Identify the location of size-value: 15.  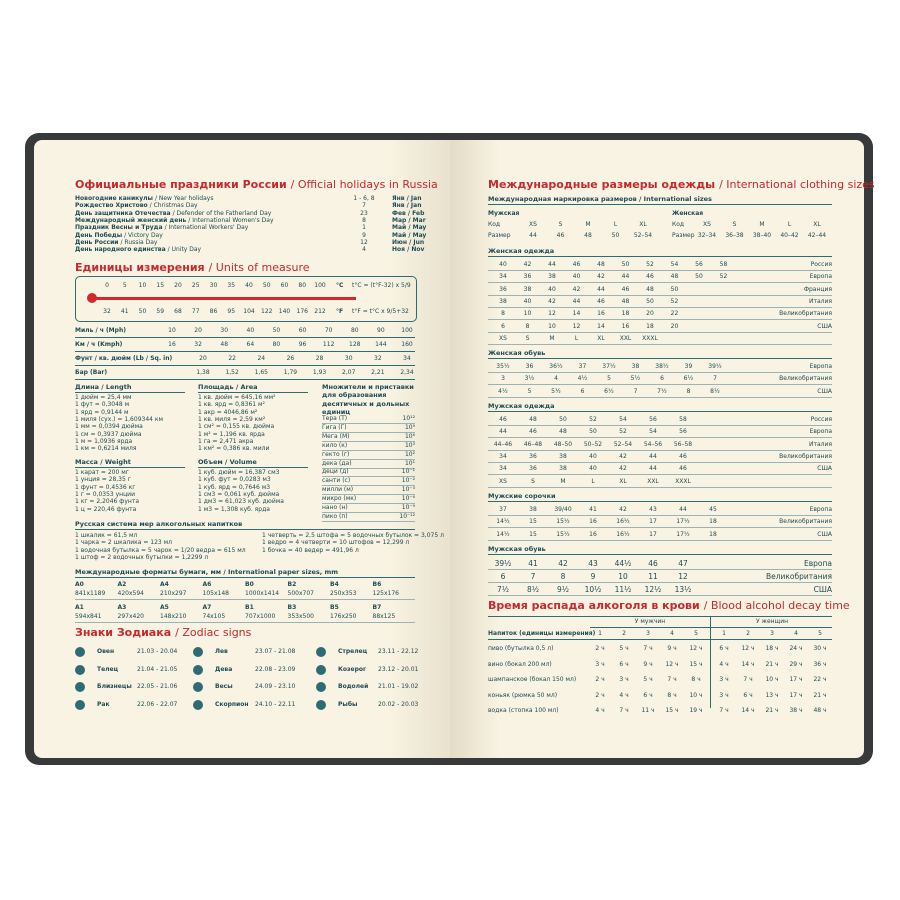
(533, 534).